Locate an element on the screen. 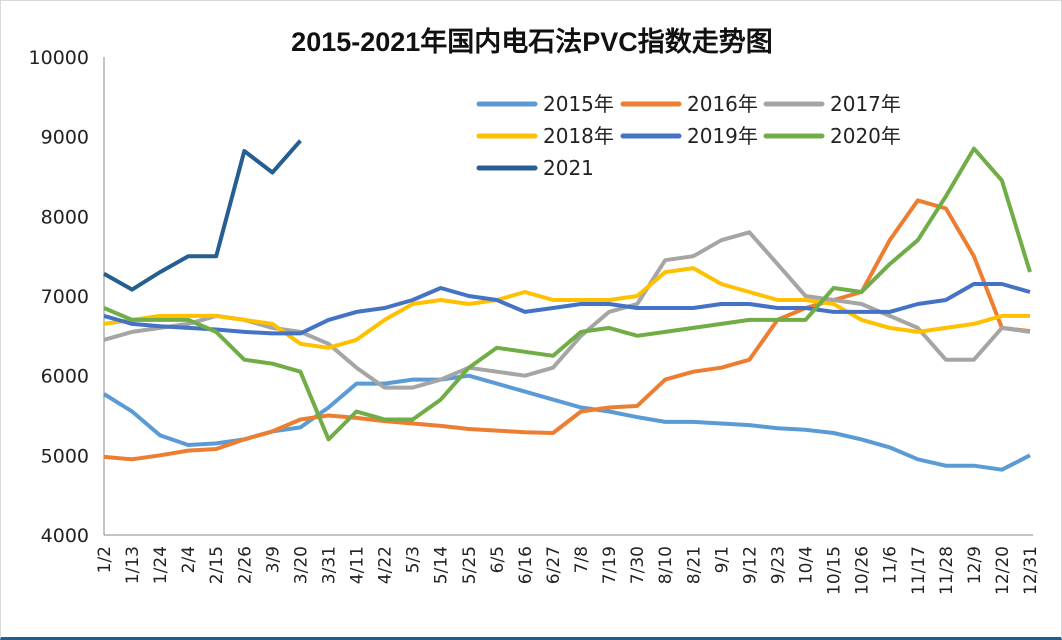 The image size is (1062, 640). legend-label: 2018年 is located at coordinates (578, 136).